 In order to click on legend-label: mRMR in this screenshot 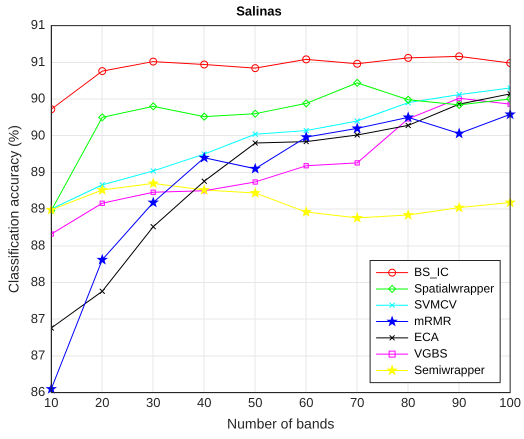, I will do `click(433, 321)`.